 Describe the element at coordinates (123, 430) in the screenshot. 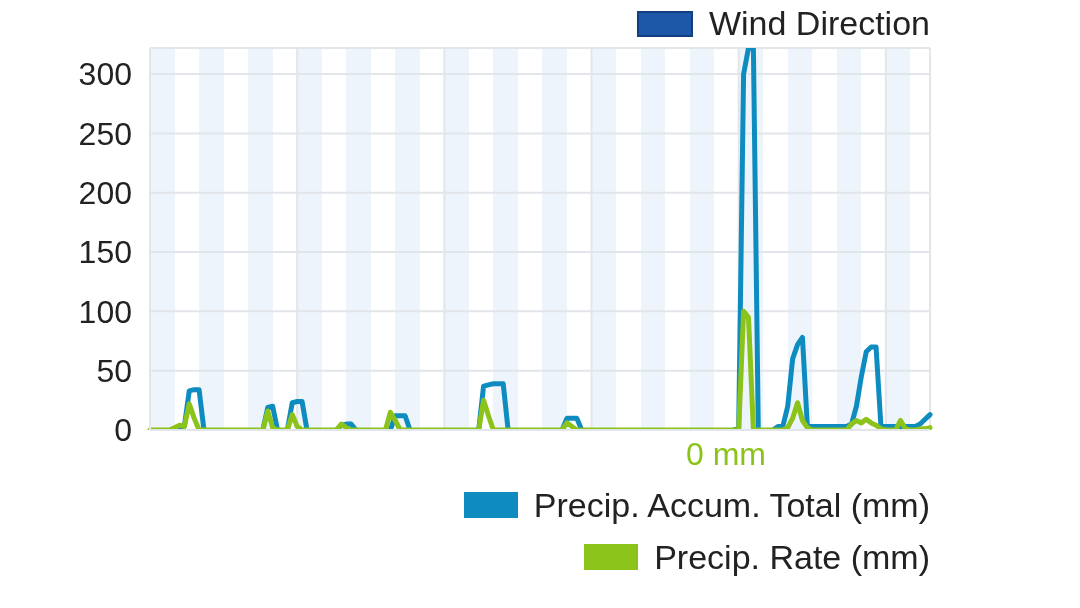

I see `y-tick-label: 0` at that location.